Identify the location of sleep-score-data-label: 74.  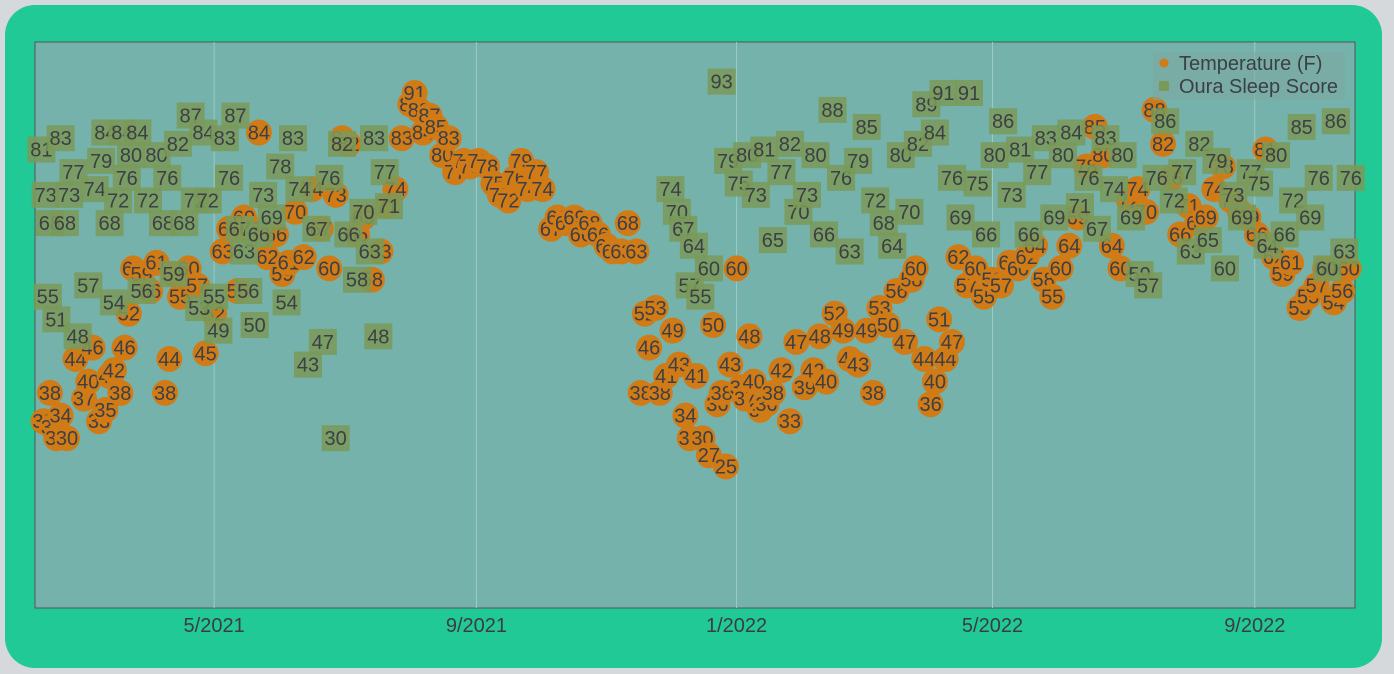
(670, 190).